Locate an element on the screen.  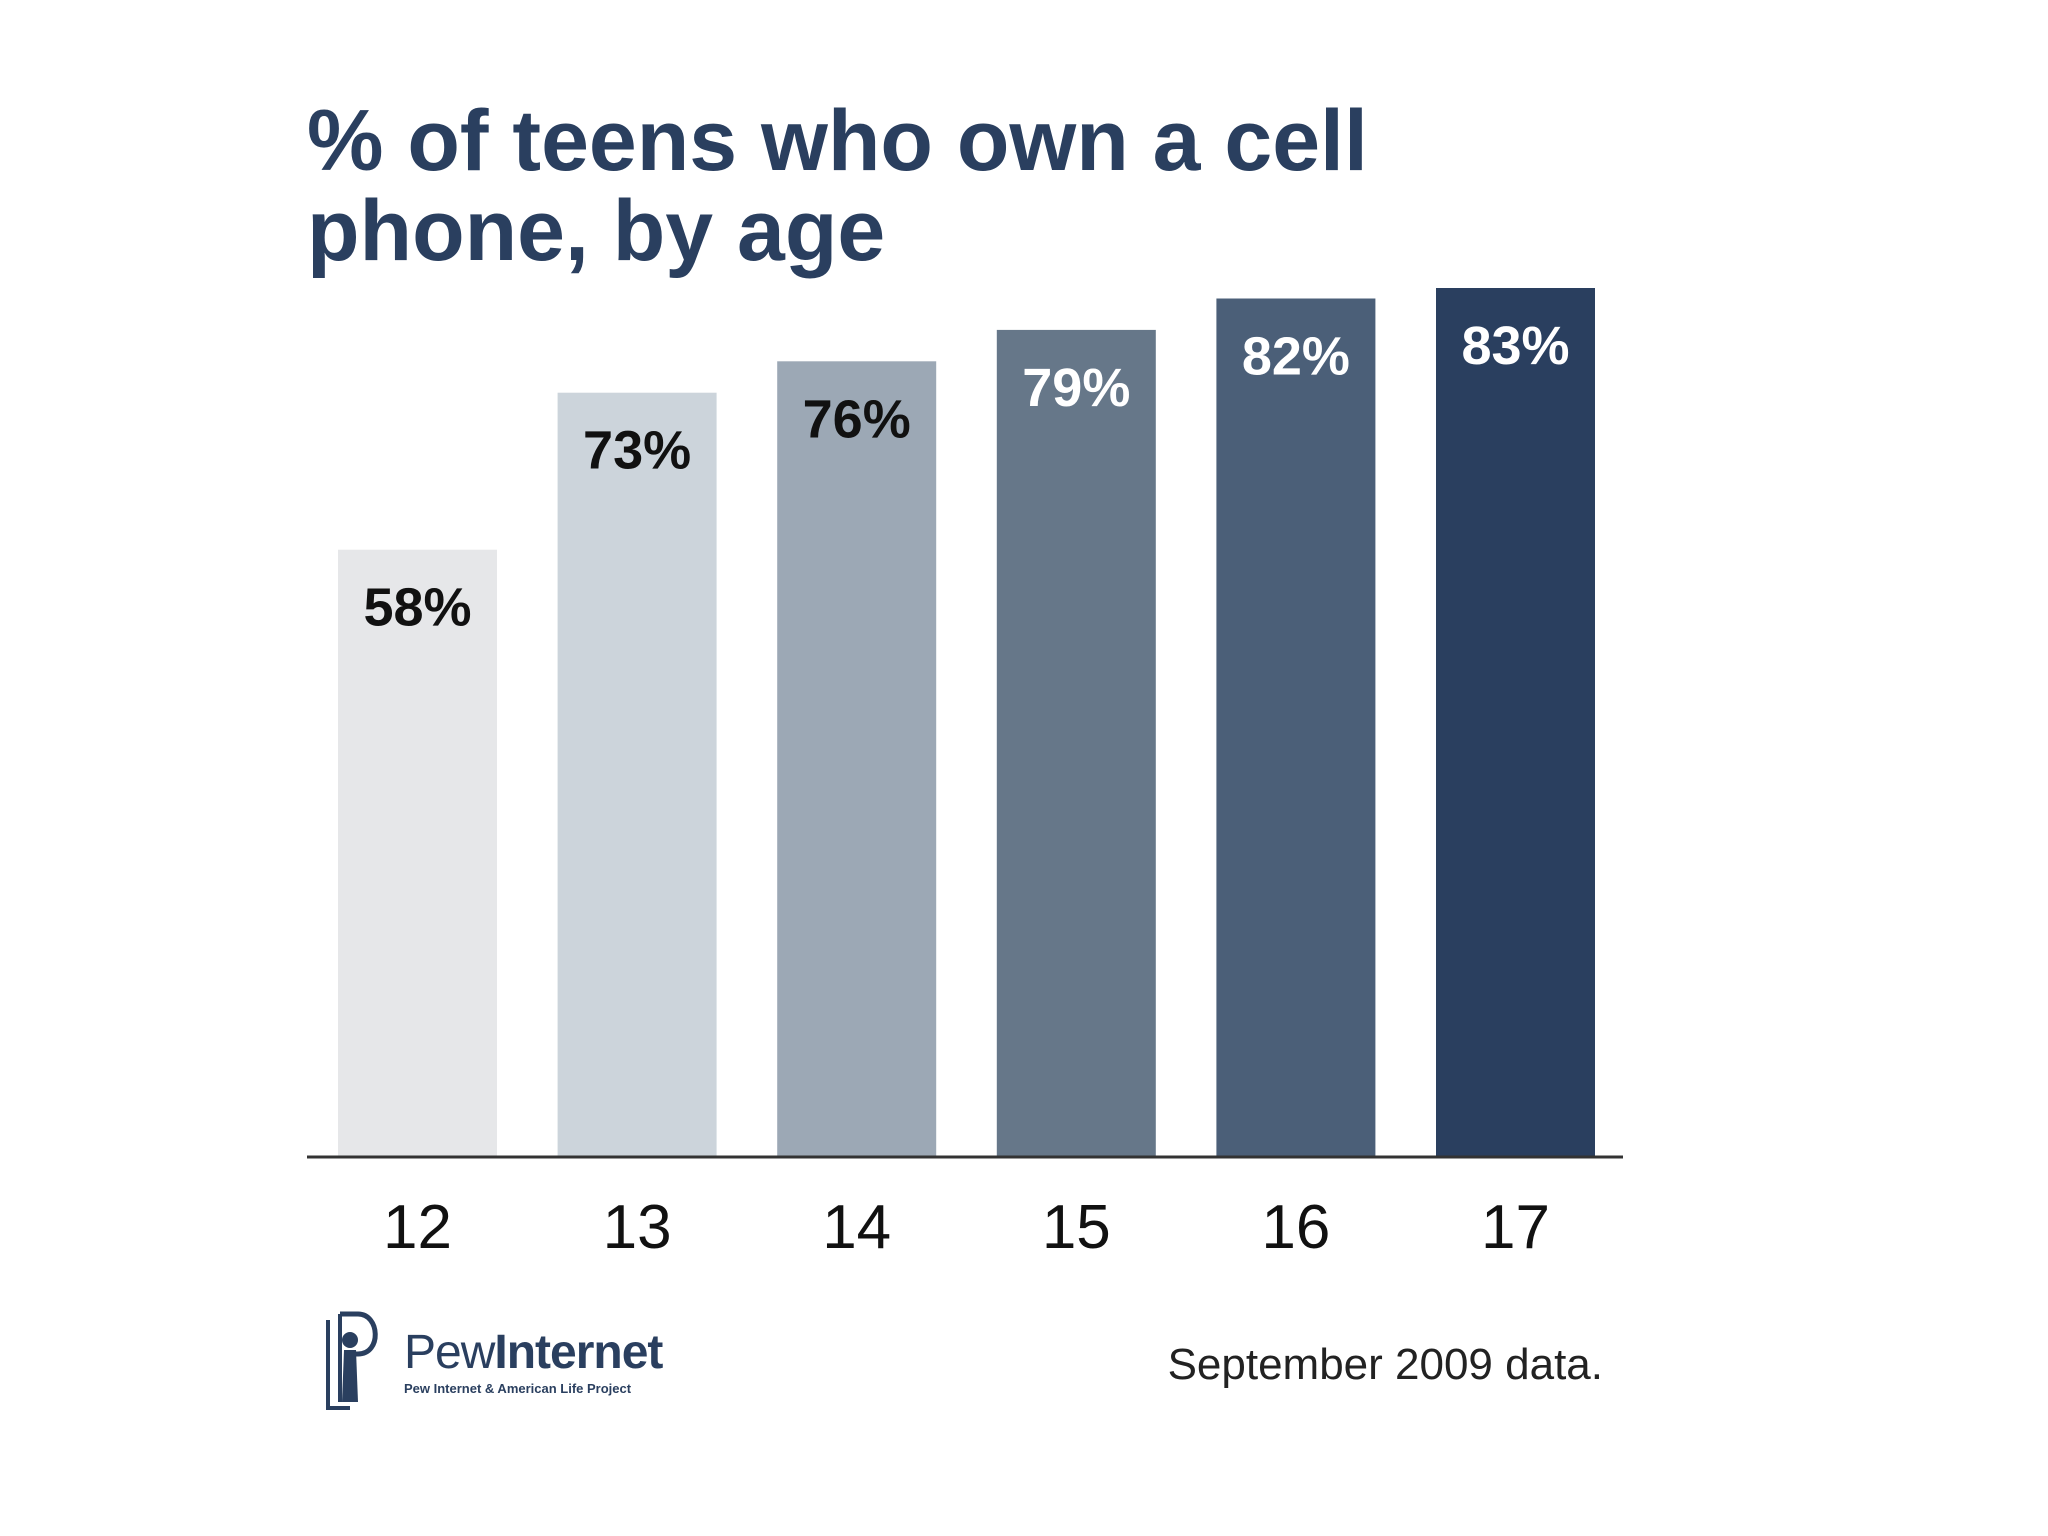
x-tick-label-14: 14 is located at coordinates (856, 1227).